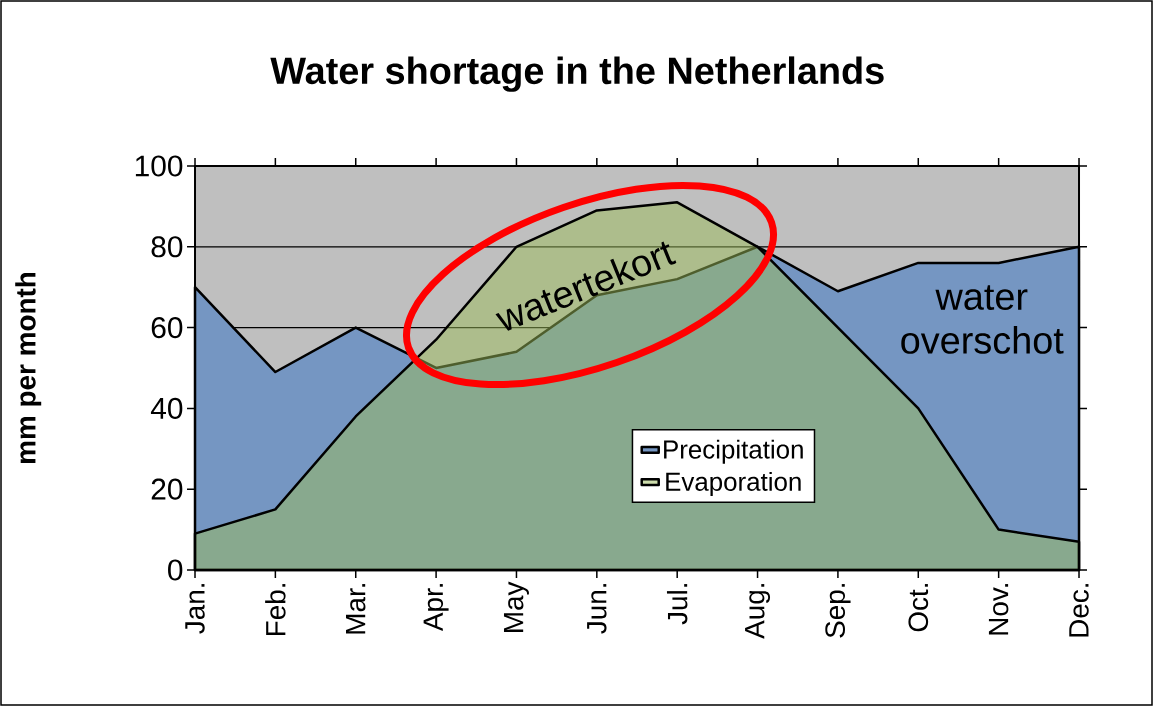 This screenshot has height=706, width=1153. Describe the element at coordinates (167, 247) in the screenshot. I see `y-tick-label: 80` at that location.